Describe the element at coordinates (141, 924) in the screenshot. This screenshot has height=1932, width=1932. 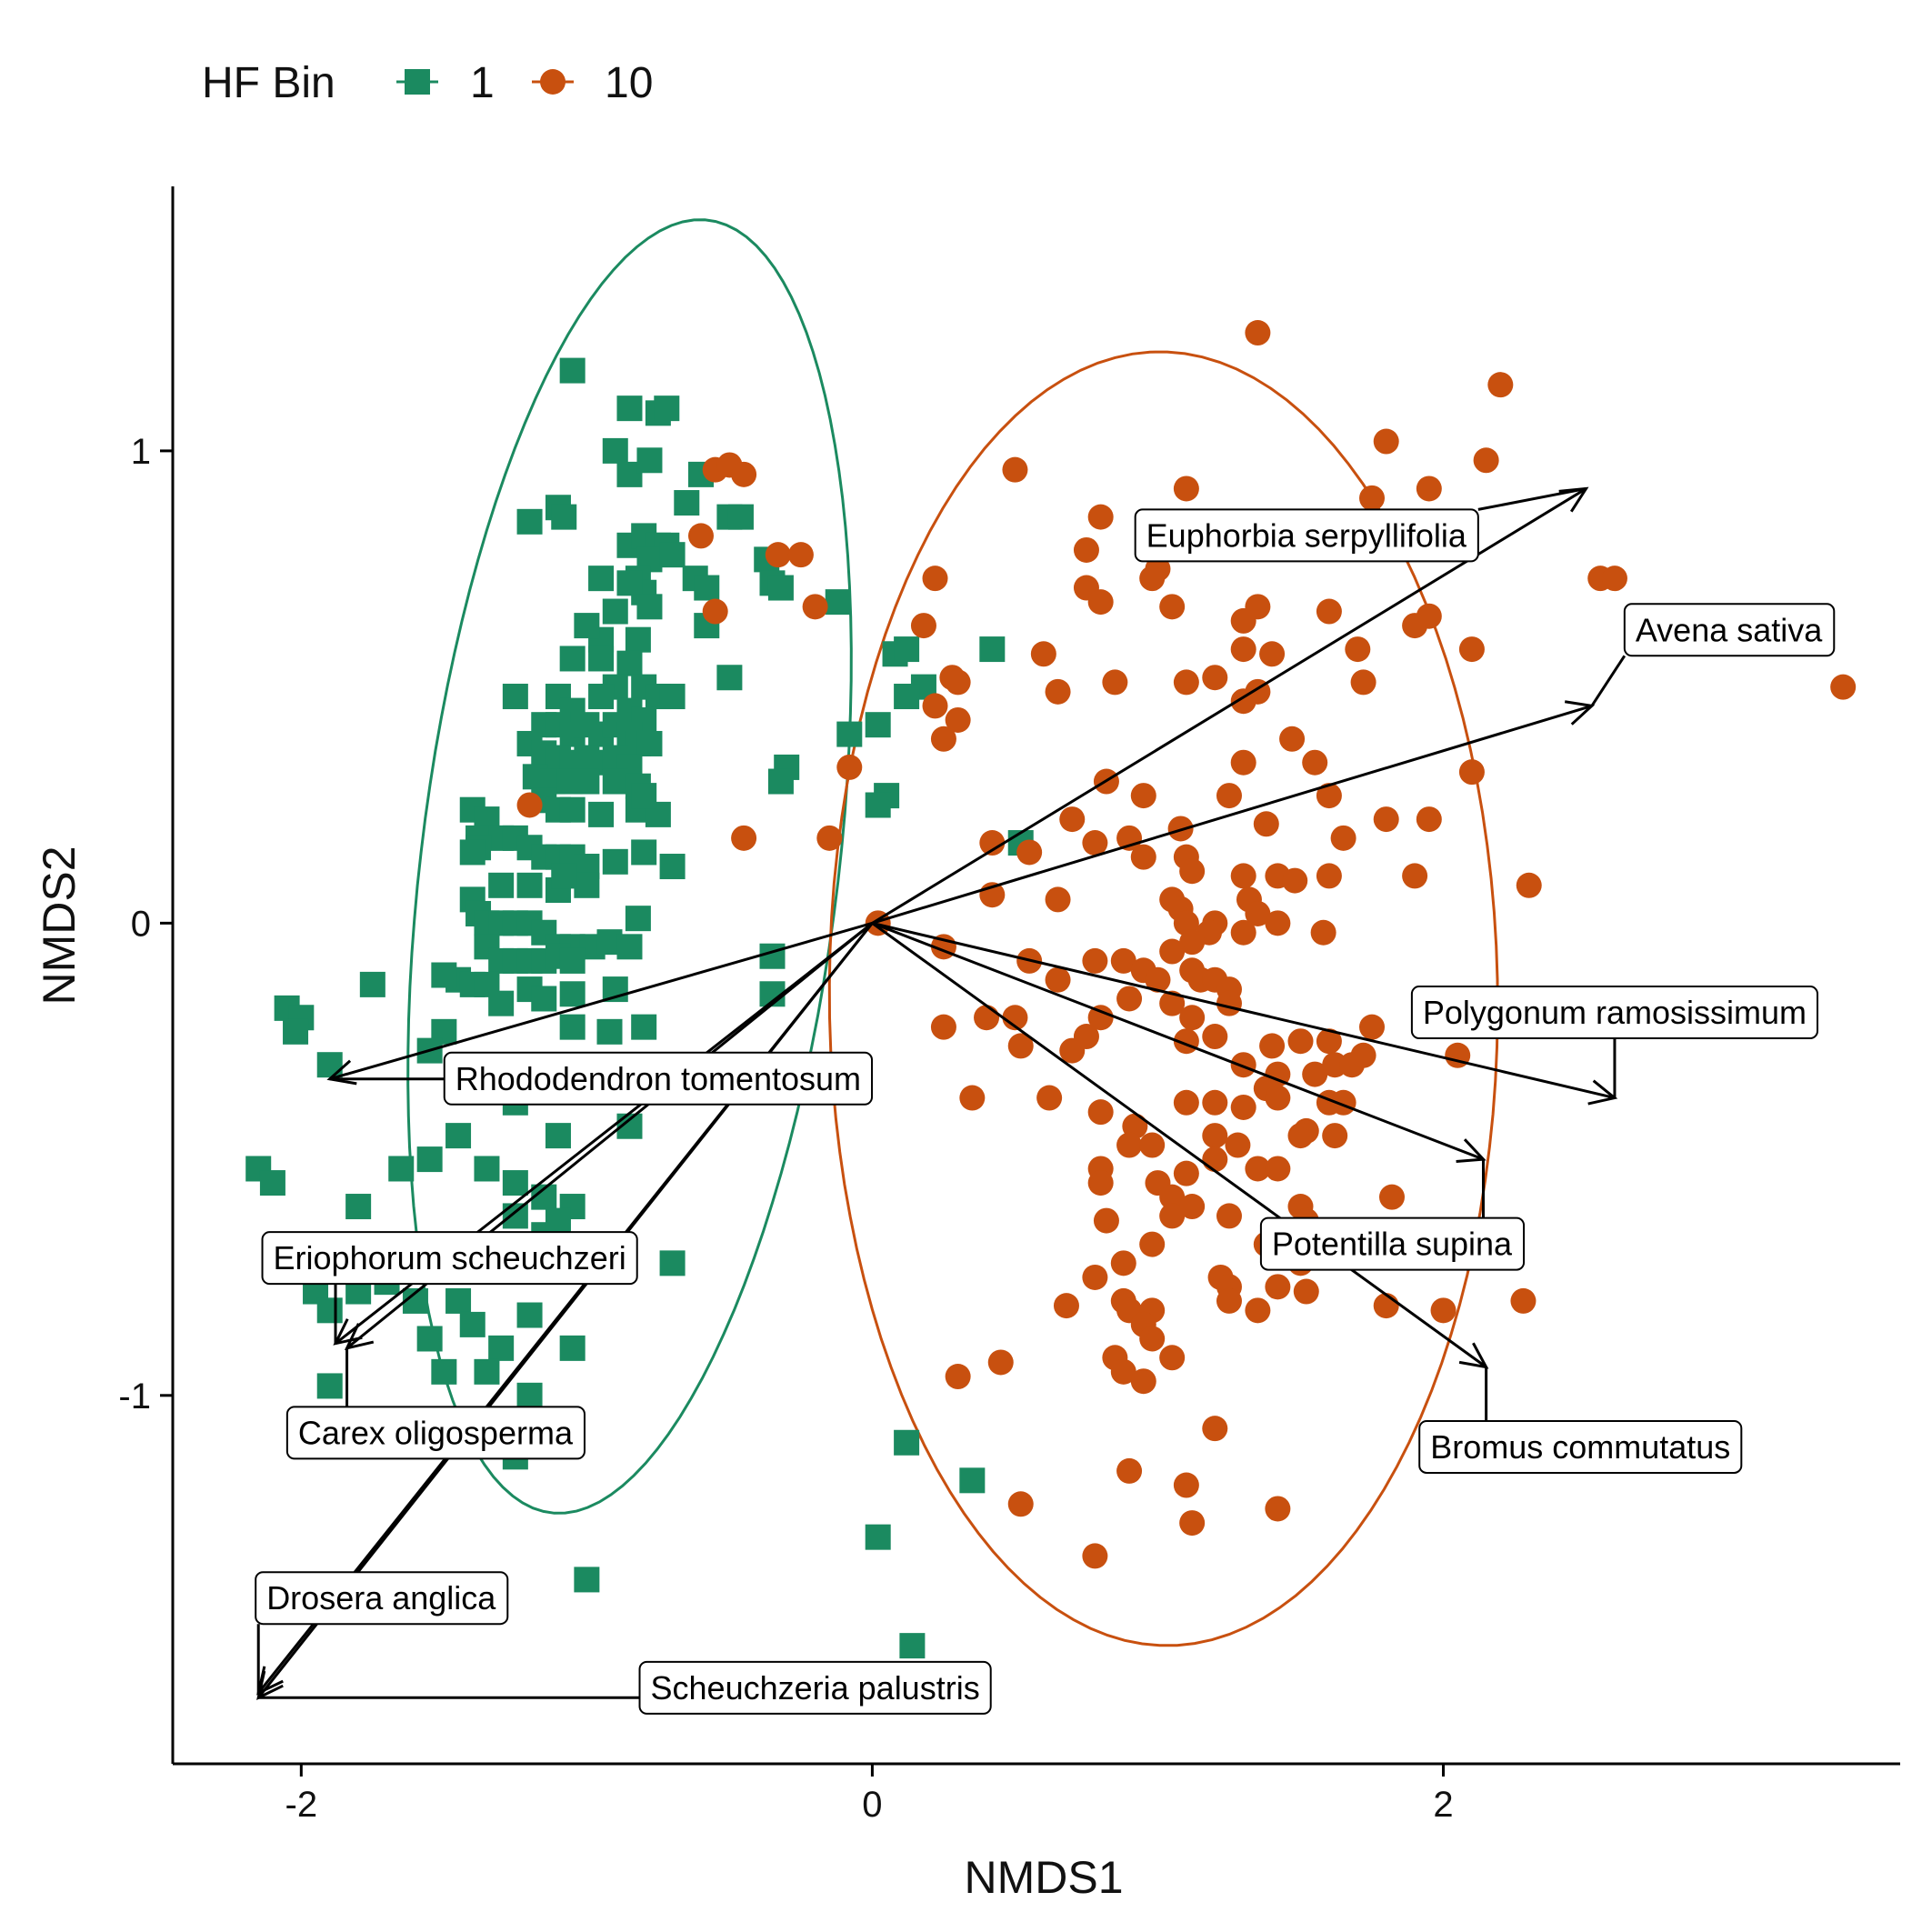
I see `y-tick-label: 0` at that location.